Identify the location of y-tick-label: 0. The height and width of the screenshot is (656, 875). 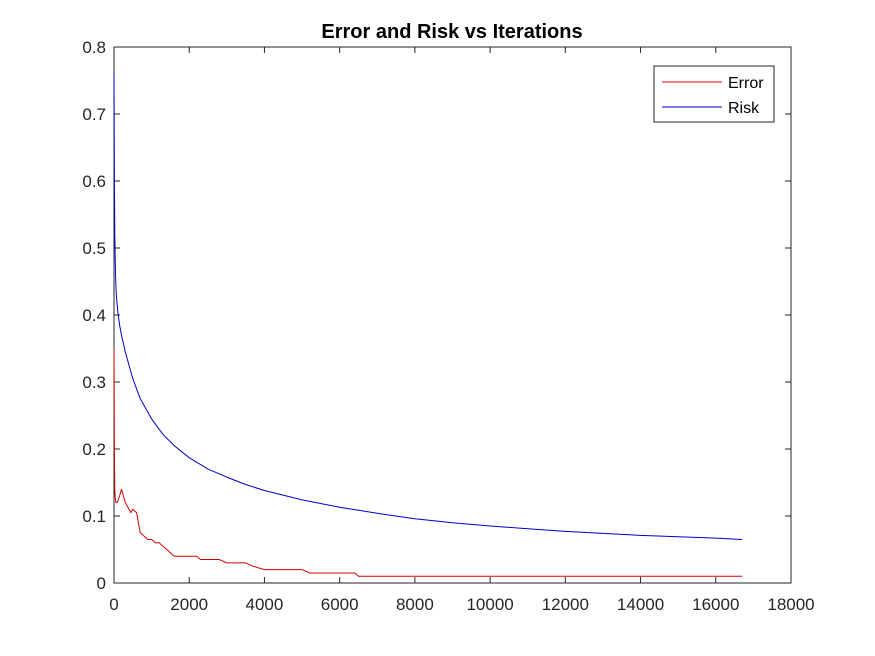
(101, 583).